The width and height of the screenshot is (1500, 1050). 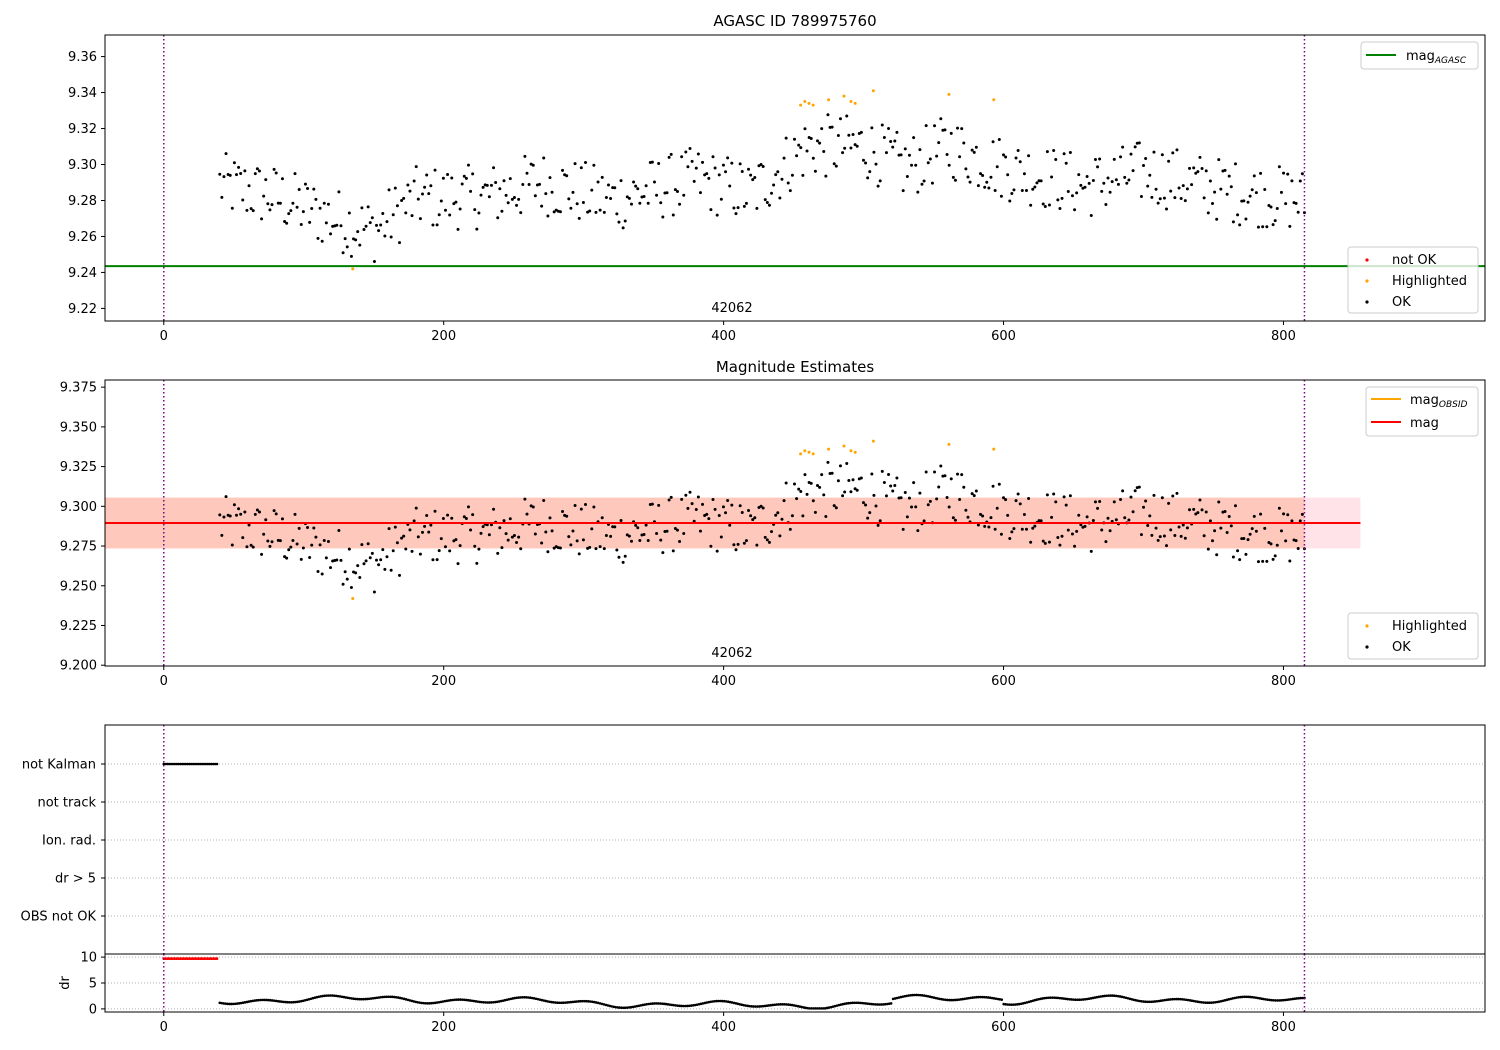 I want to click on svg-text: magAGASC, so click(x=1436, y=57).